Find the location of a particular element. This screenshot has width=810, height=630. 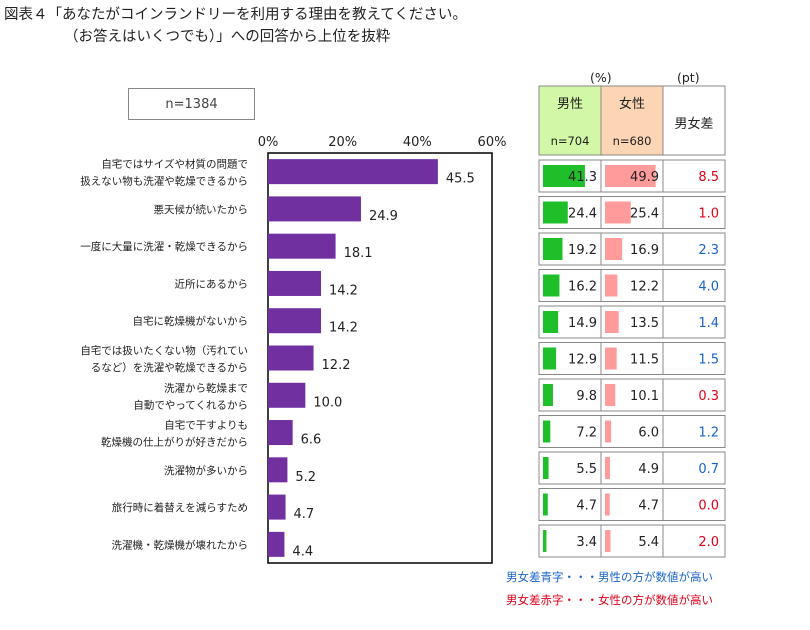

sample-size-box: n=1384 is located at coordinates (191, 104).